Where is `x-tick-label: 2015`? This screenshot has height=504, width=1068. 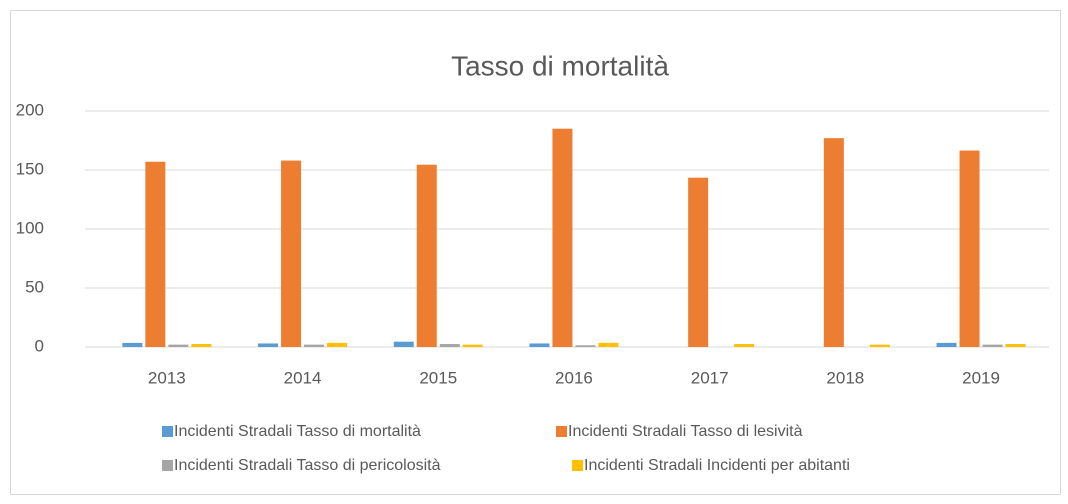
x-tick-label: 2015 is located at coordinates (438, 377).